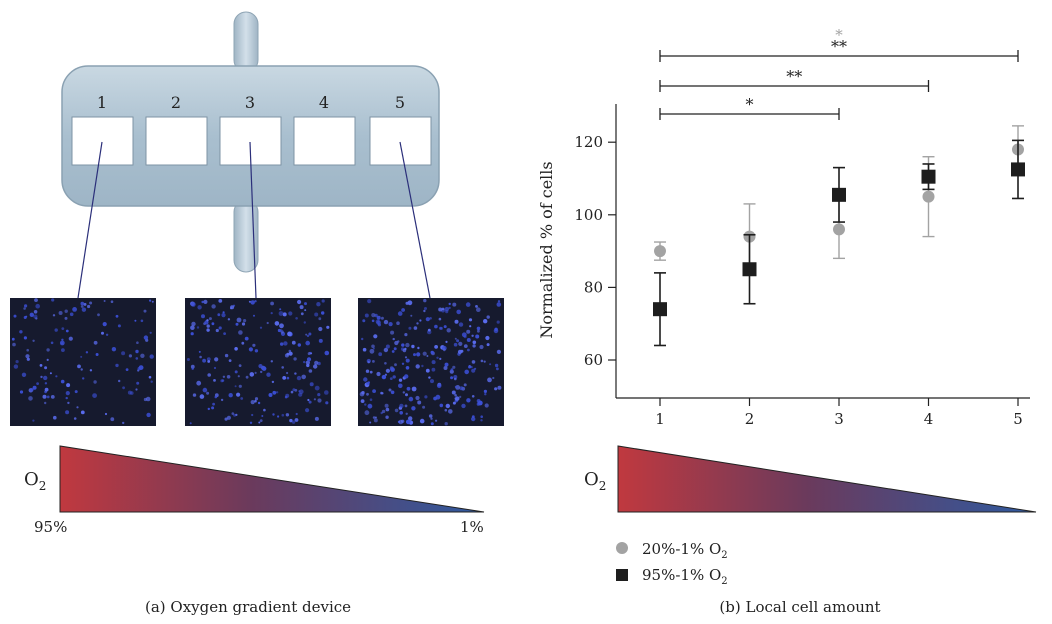 The height and width of the screenshot is (624, 1052). I want to click on legend-marker-square, so click(622, 575).